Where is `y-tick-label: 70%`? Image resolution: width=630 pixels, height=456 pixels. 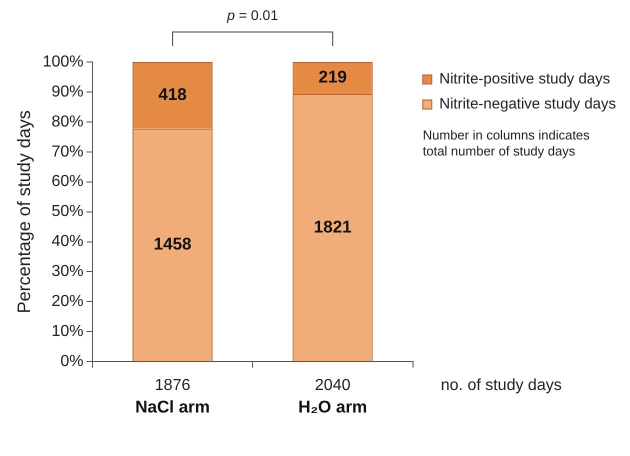
y-tick-label: 70% is located at coordinates (67, 151).